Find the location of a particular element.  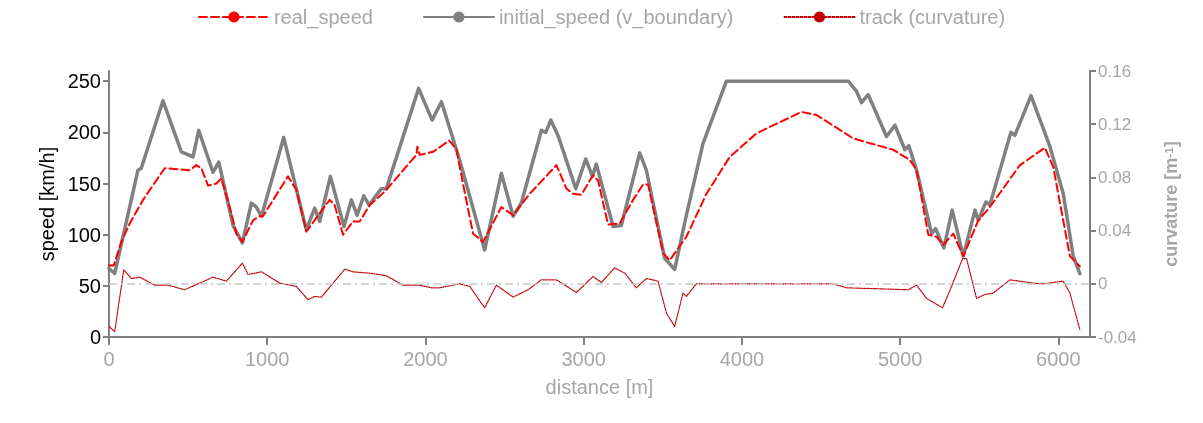

x-tick-label: 0 is located at coordinates (109, 359).